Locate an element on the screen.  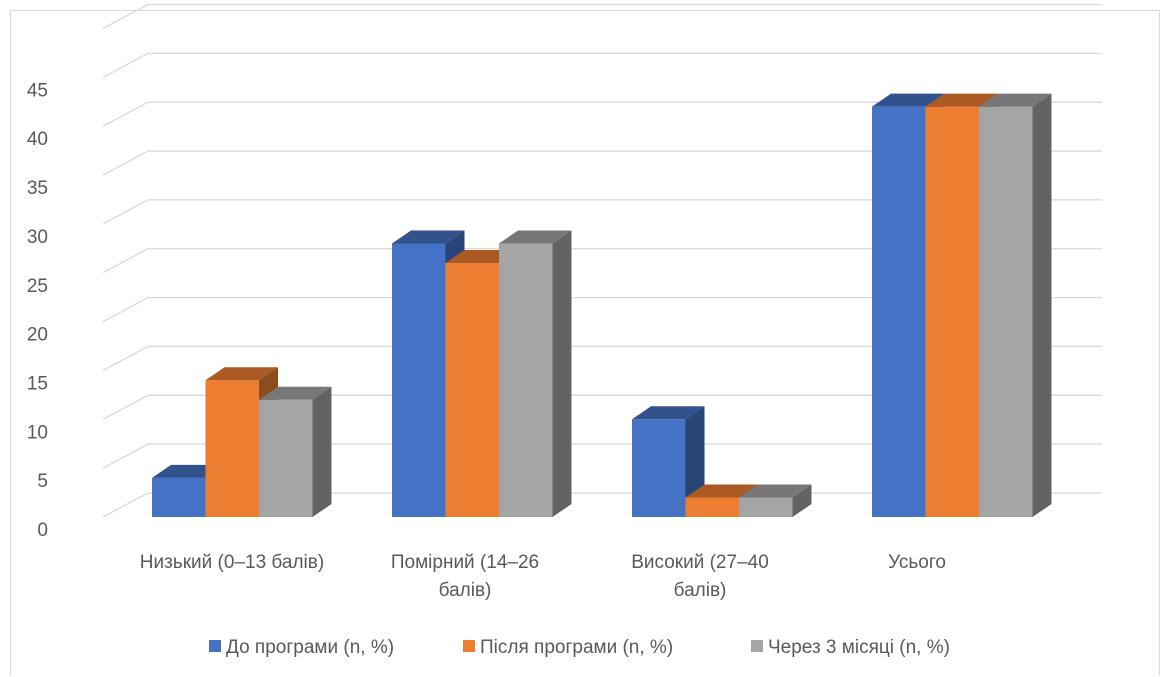
x-tick-label: Високий (27–40 is located at coordinates (700, 562).